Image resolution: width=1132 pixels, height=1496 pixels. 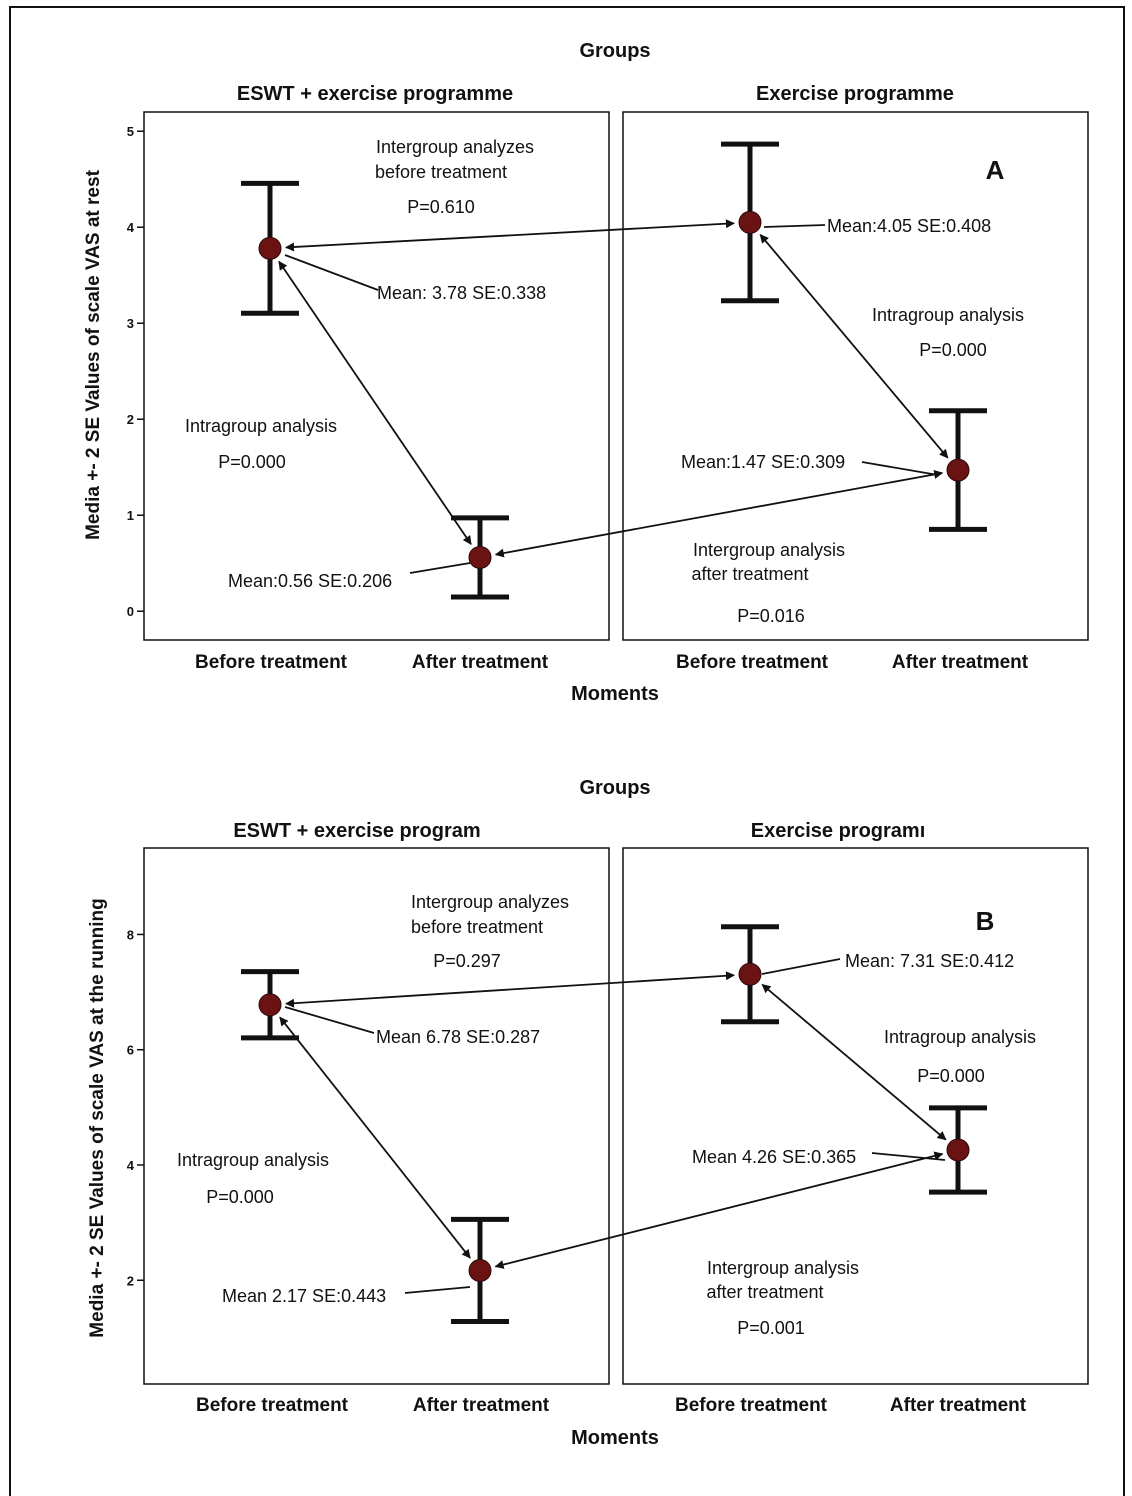 I want to click on y-tick-label: 5, so click(x=130, y=131).